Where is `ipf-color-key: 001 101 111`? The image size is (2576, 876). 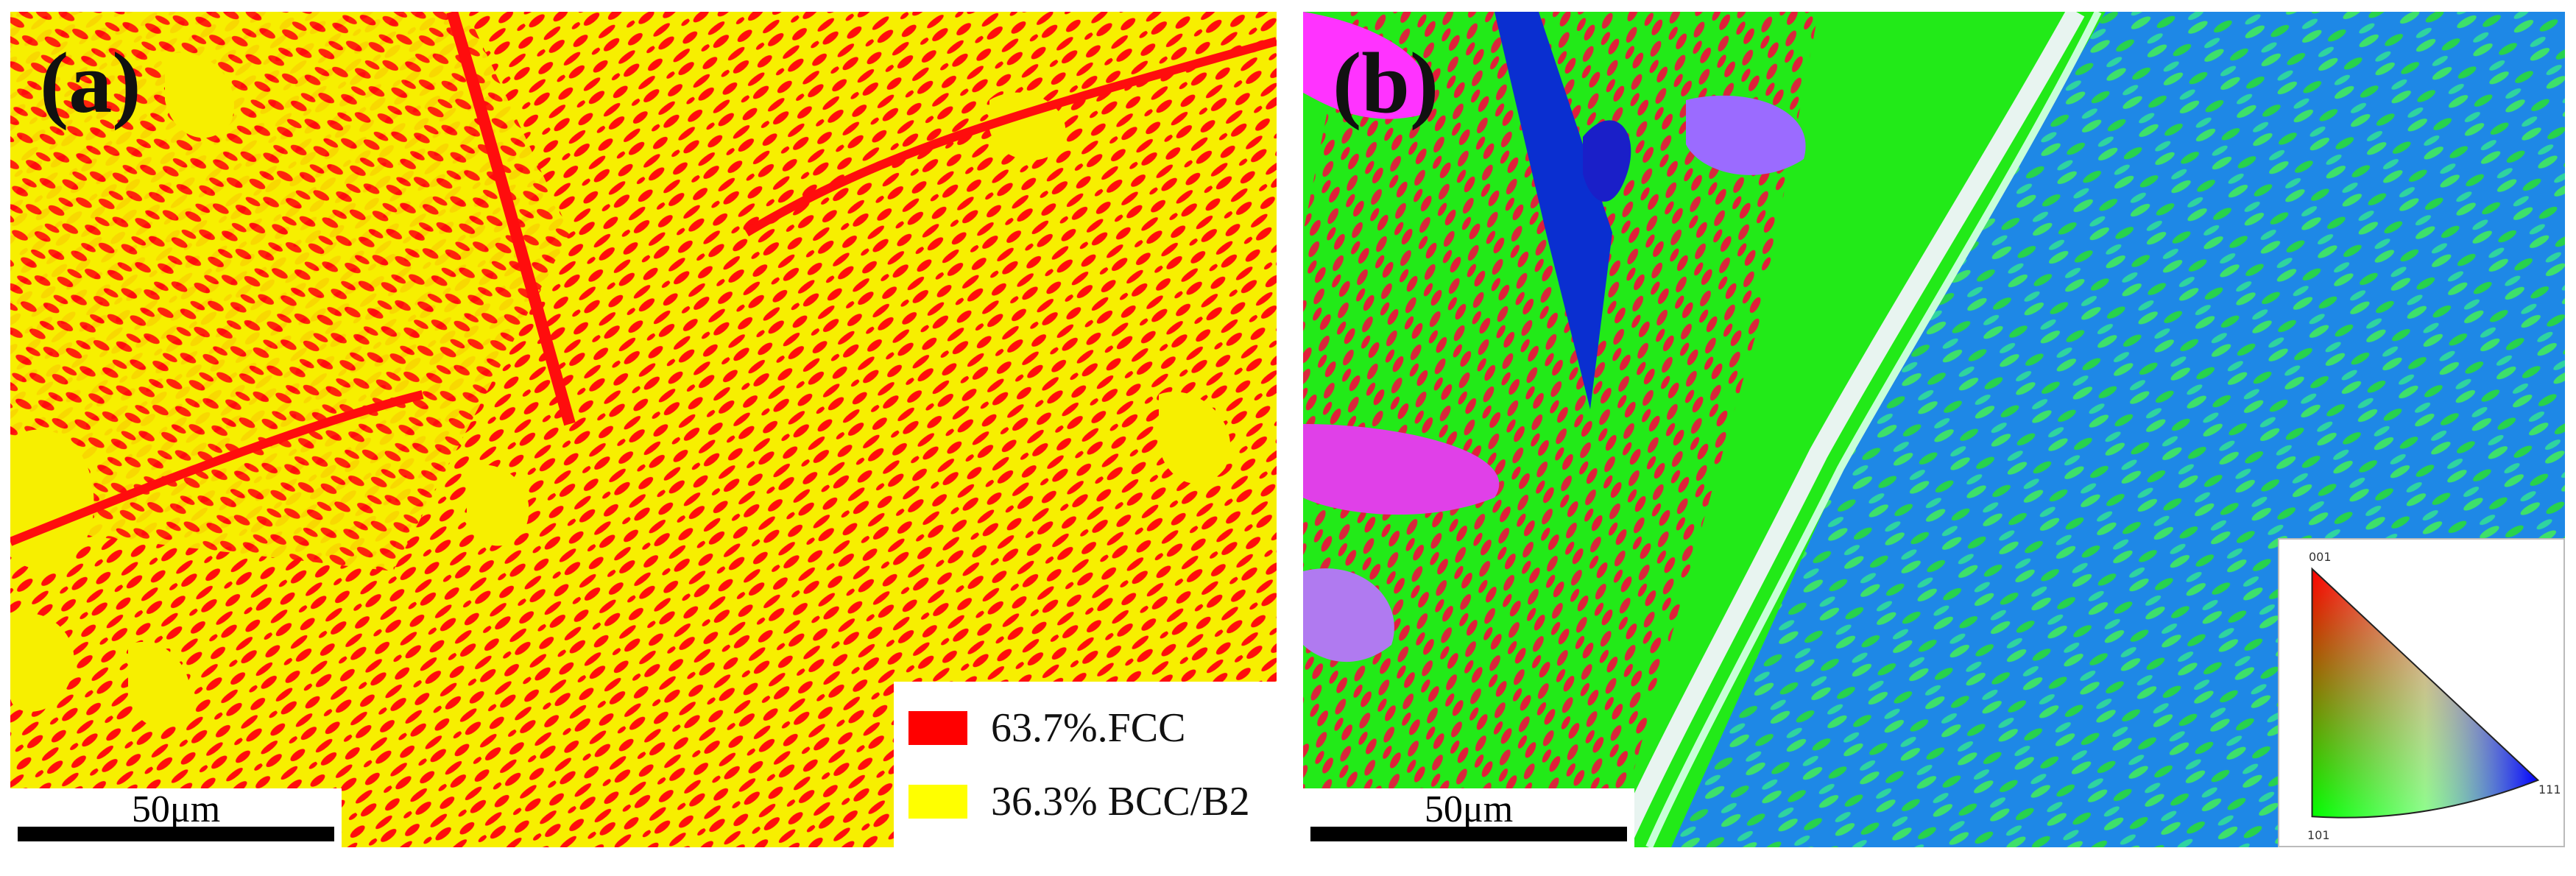 ipf-color-key: 001 101 111 is located at coordinates (2421, 692).